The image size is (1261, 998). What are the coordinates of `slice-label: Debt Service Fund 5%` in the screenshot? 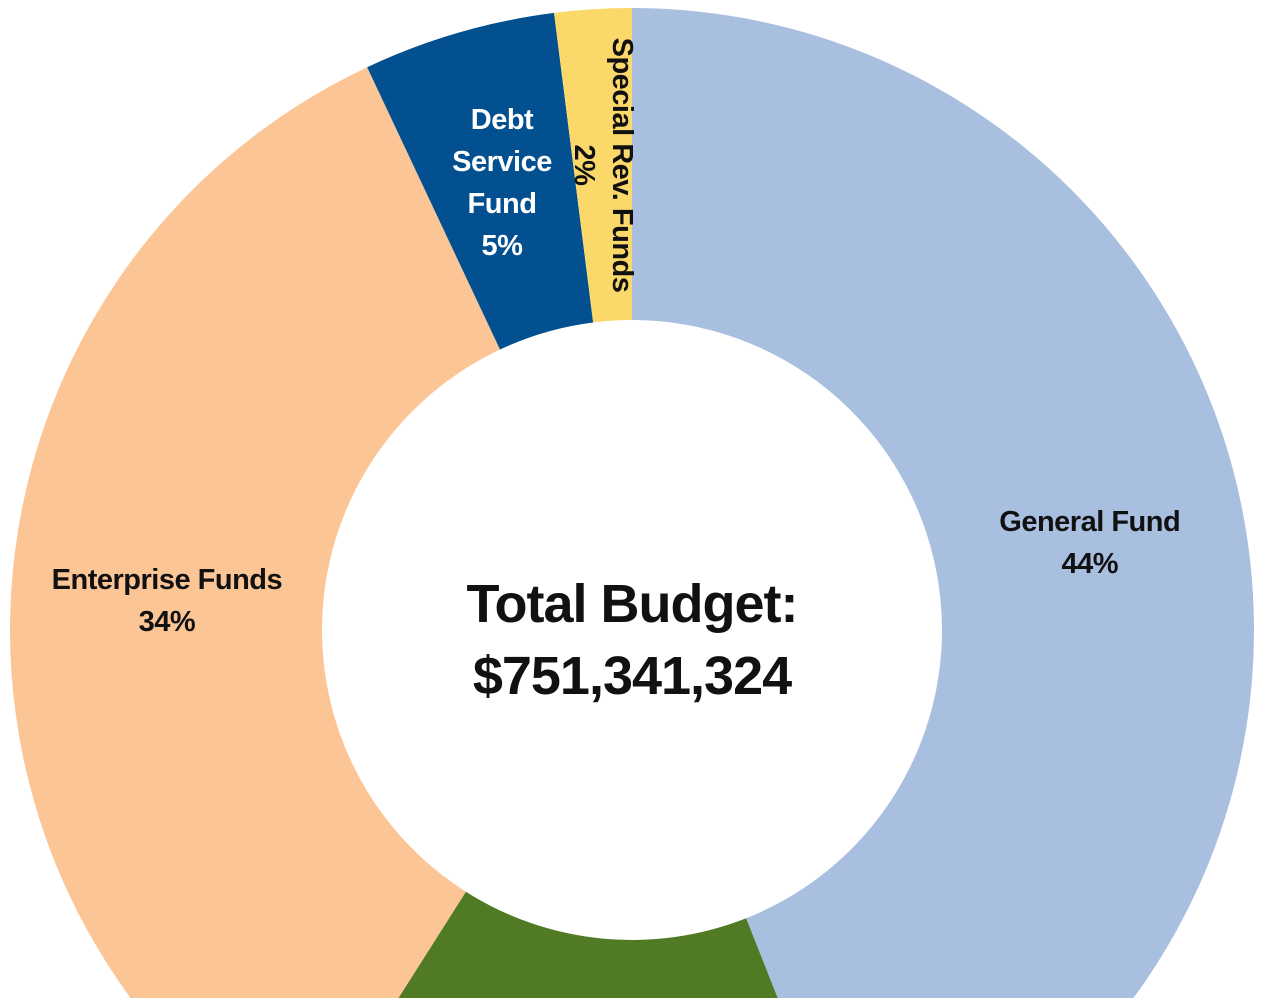 It's located at (502, 183).